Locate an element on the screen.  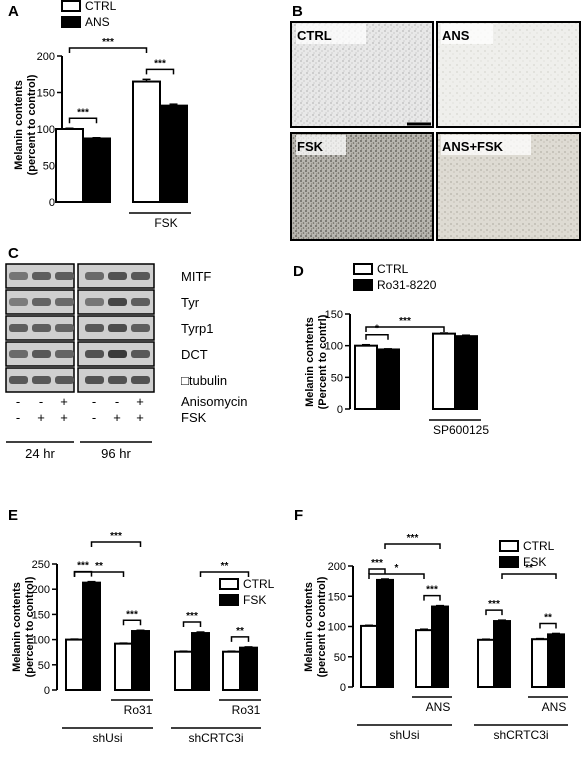
blot-protein-label: DCT is located at coordinates (194, 354).